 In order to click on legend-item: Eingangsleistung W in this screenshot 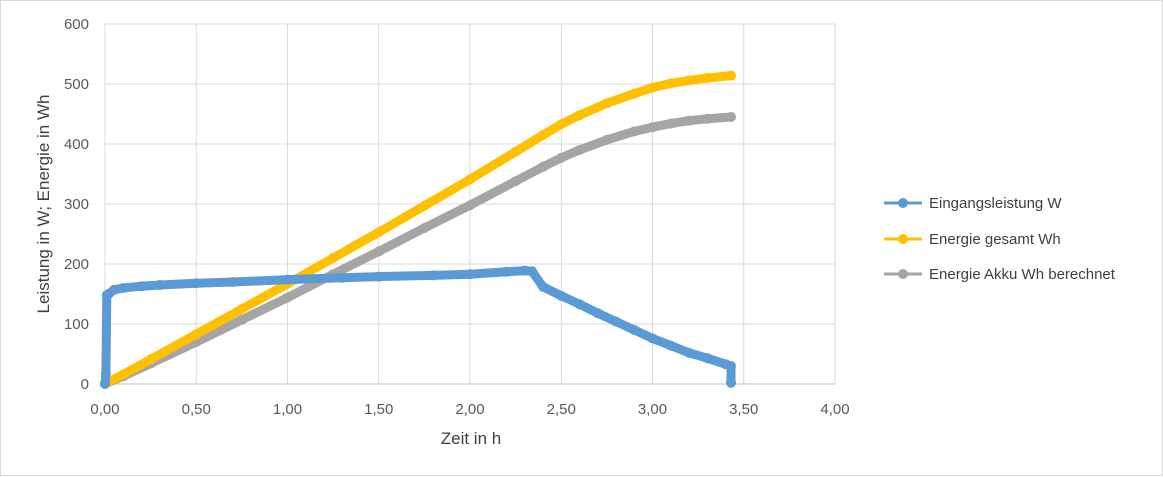, I will do `click(973, 203)`.